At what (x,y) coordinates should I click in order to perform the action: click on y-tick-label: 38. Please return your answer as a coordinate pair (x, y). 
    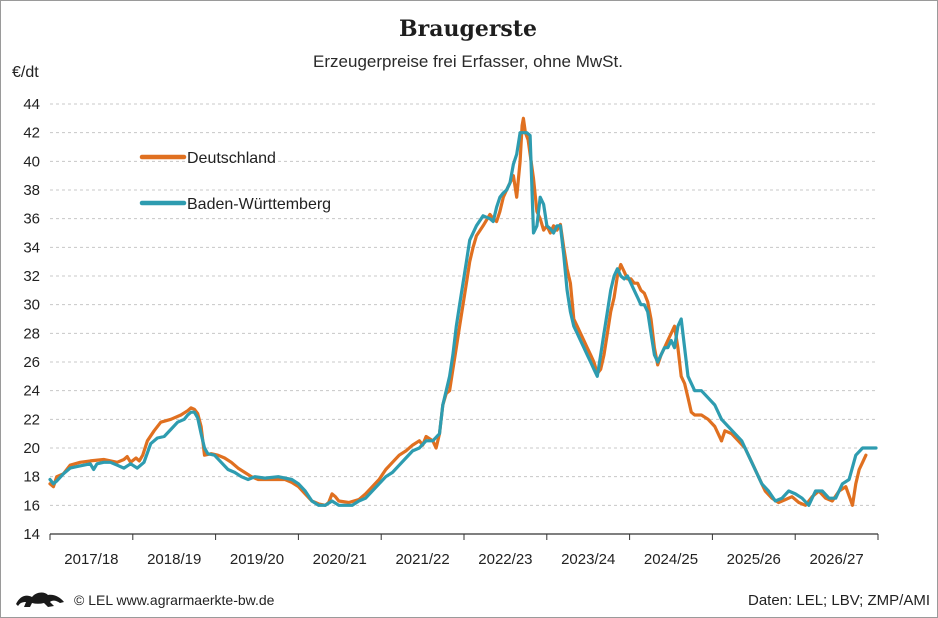
    Looking at the image, I should click on (31, 190).